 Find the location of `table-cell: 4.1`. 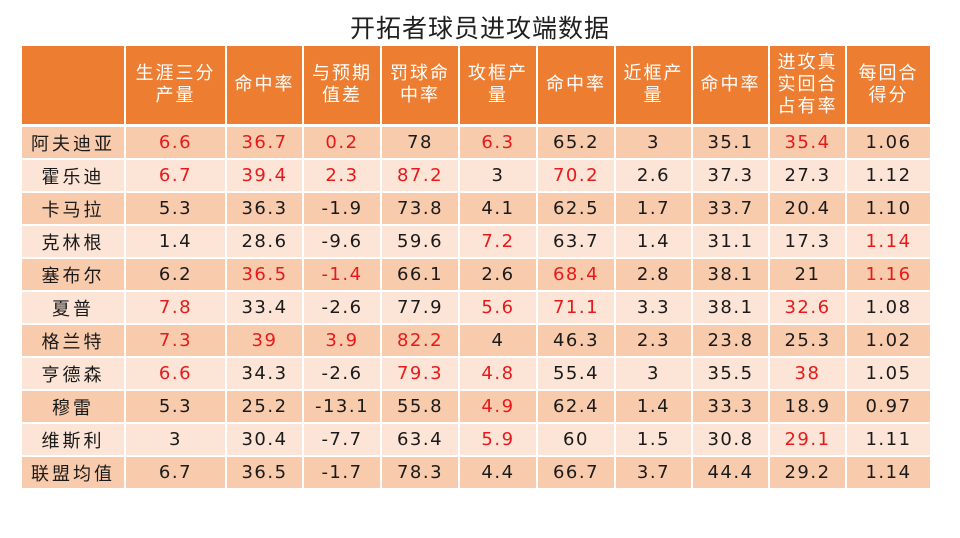

table-cell: 4.1 is located at coordinates (499, 209).